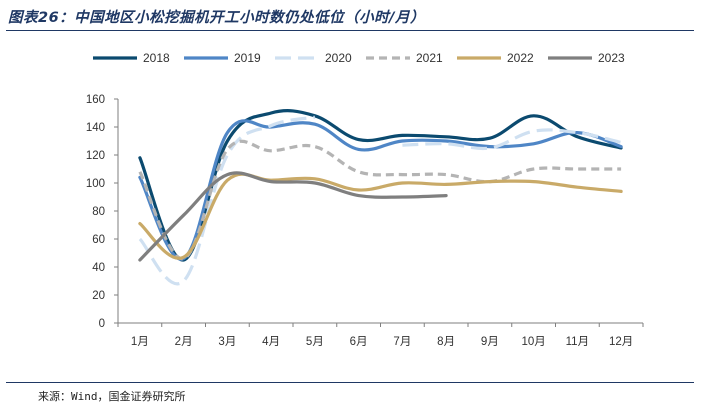 The image size is (713, 411). I want to click on y-tick-label: 40, so click(98, 268).